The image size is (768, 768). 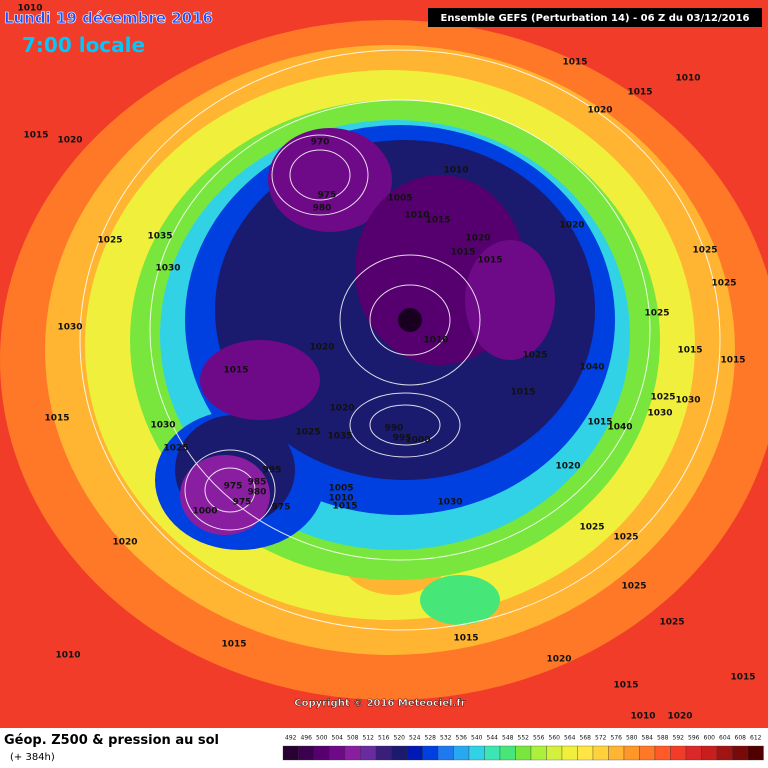 I want to click on colorbar-label: 580, so click(x=632, y=738).